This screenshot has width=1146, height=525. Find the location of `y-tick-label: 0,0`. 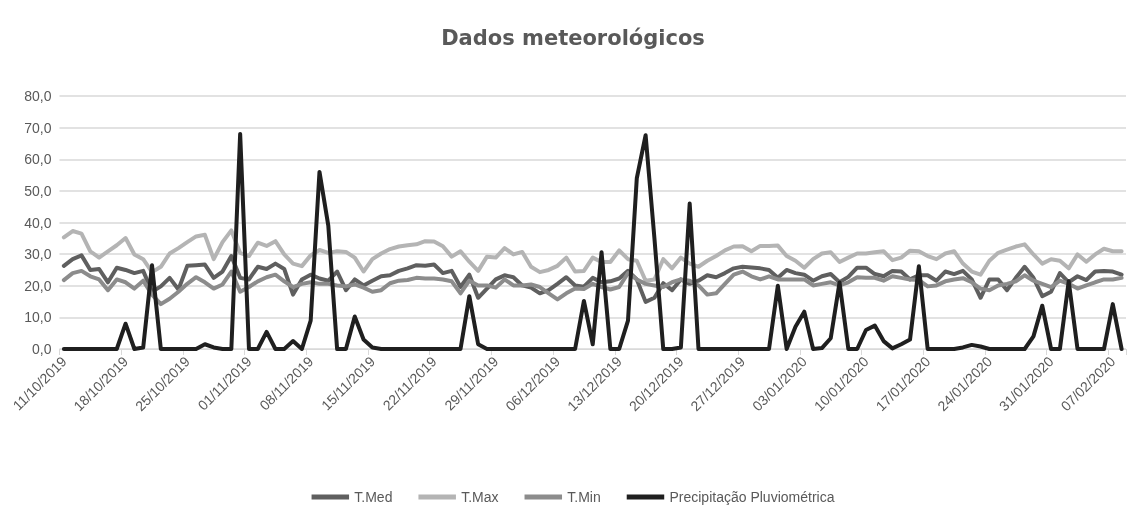

y-tick-label: 0,0 is located at coordinates (41, 349).